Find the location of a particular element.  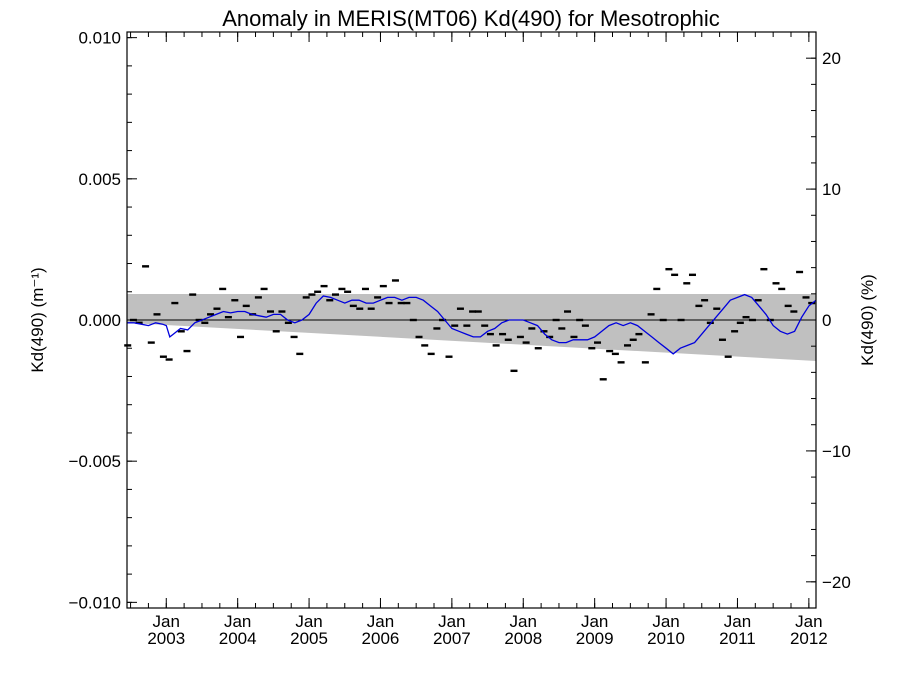

running-mean-line is located at coordinates (472, 324).